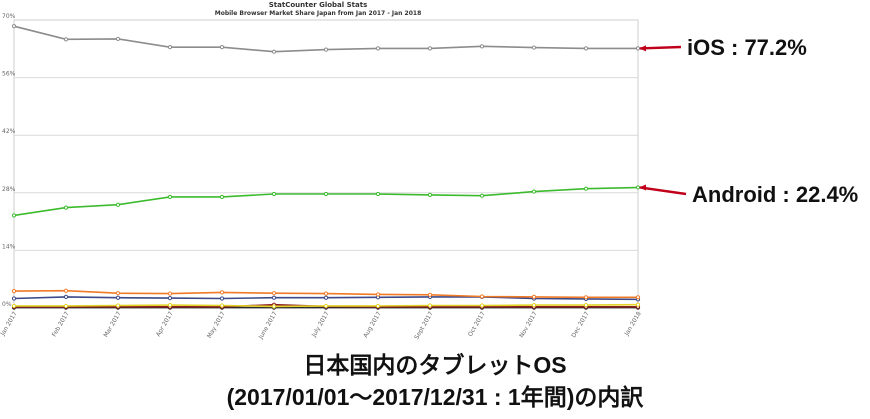  Describe the element at coordinates (477, 324) in the screenshot. I see `x-tick-label: Oct 2017` at that location.